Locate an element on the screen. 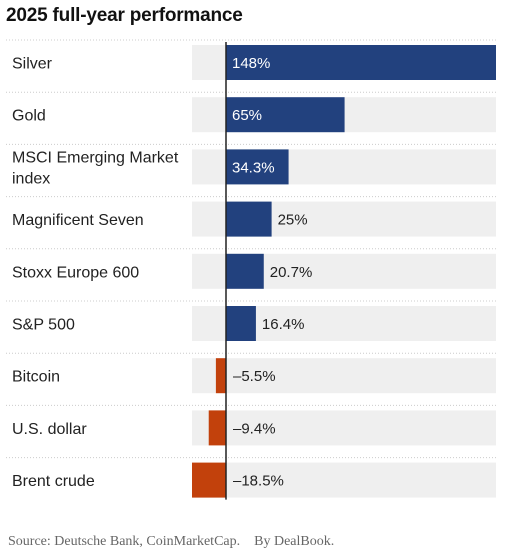  category-label: Magnificent Seven is located at coordinates (78, 220).